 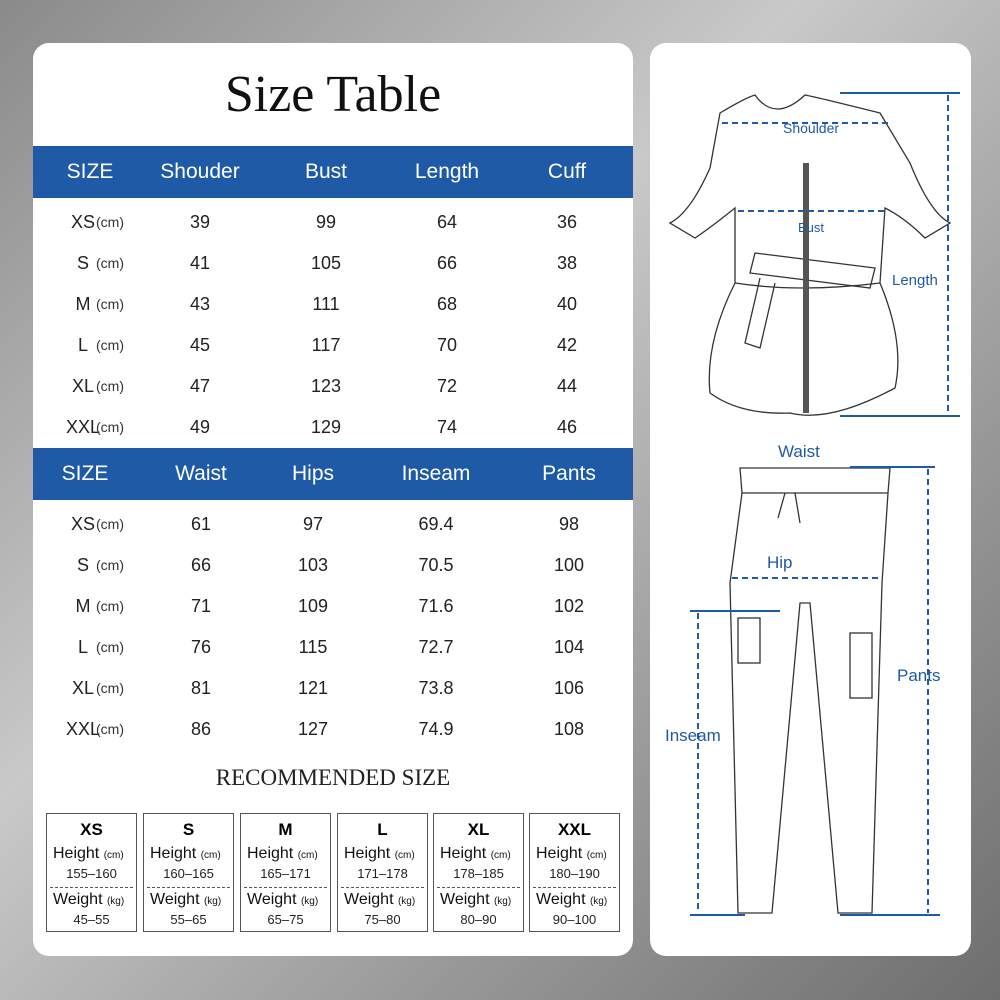 I want to click on value-cell: 47, so click(x=200, y=386).